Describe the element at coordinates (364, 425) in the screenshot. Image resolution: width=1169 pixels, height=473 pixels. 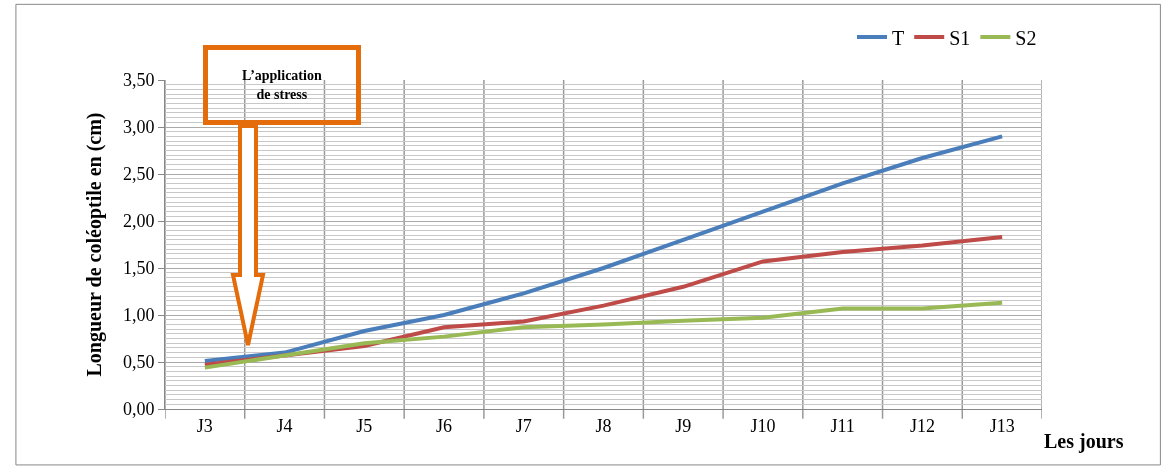
I see `x-tick-label: J5` at that location.